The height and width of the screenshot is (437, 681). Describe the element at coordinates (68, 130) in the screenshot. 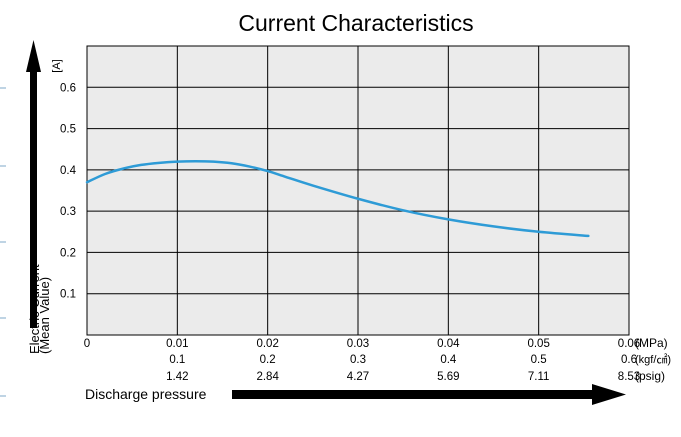

I see `y-tick-label: 0.5` at that location.